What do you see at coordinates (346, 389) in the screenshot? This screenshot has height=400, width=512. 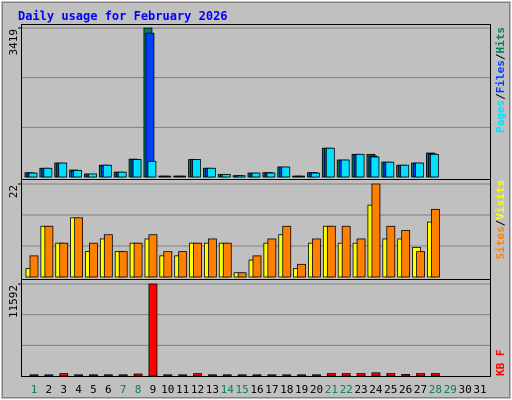 I see `x-tick-label: 22` at bounding box center [346, 389].